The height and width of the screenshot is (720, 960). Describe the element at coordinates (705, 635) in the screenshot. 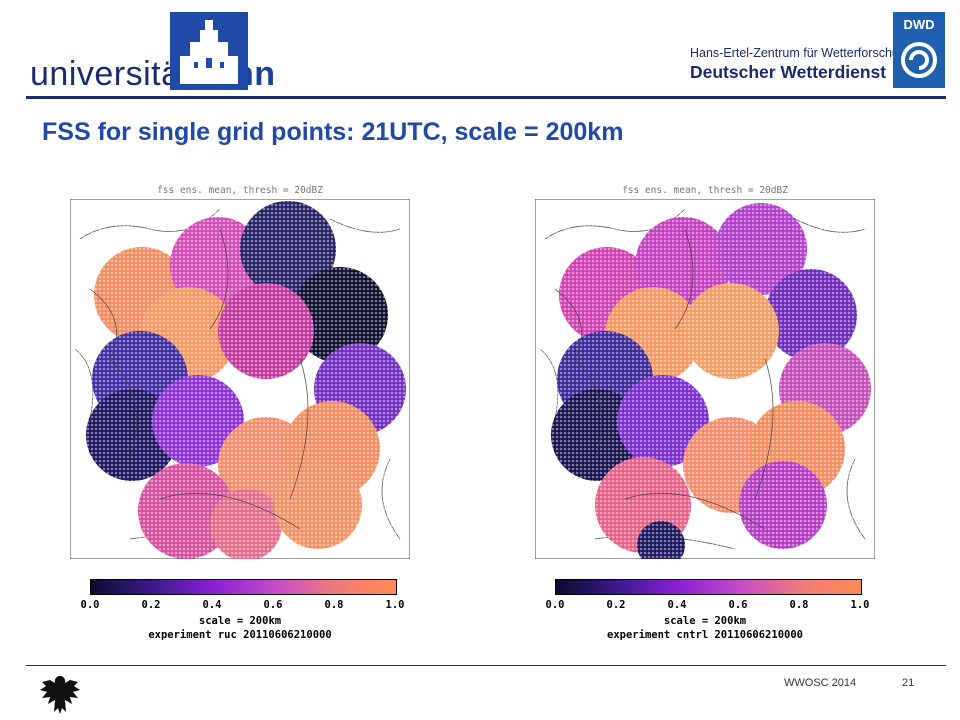

I see `experiment-label: experiment cntrl 20110606210000` at that location.